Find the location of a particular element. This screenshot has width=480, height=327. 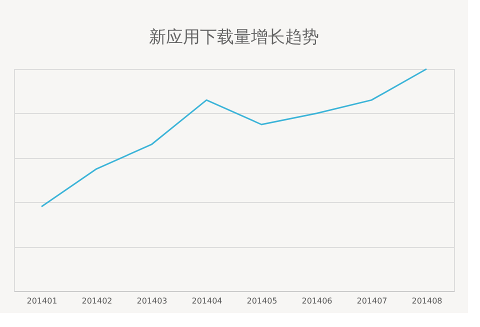

x-tick-label: 201407 is located at coordinates (372, 301).